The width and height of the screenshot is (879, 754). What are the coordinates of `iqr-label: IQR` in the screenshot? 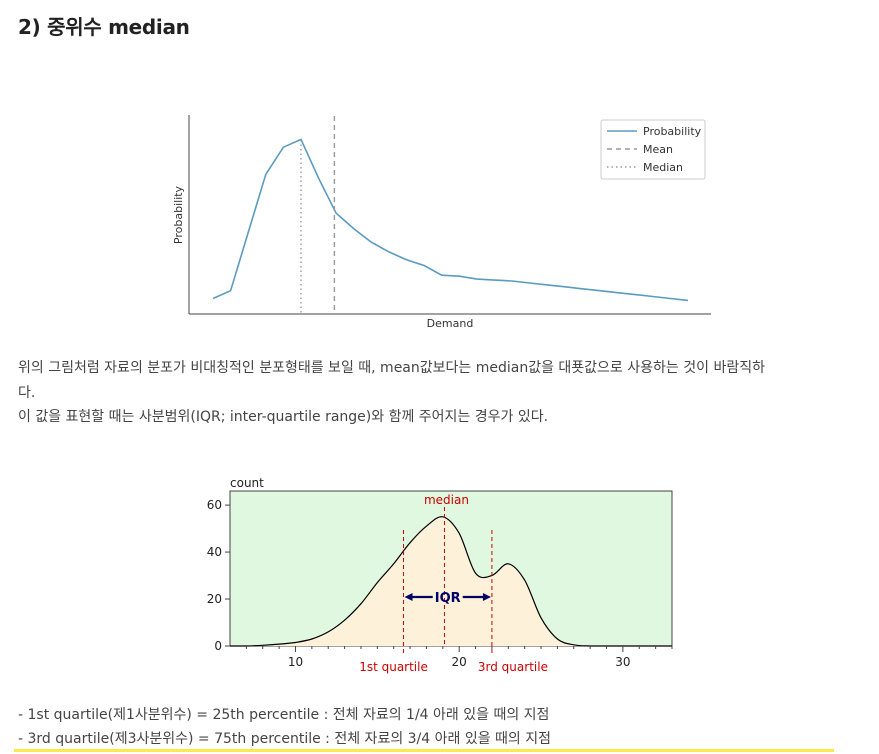 It's located at (448, 598).